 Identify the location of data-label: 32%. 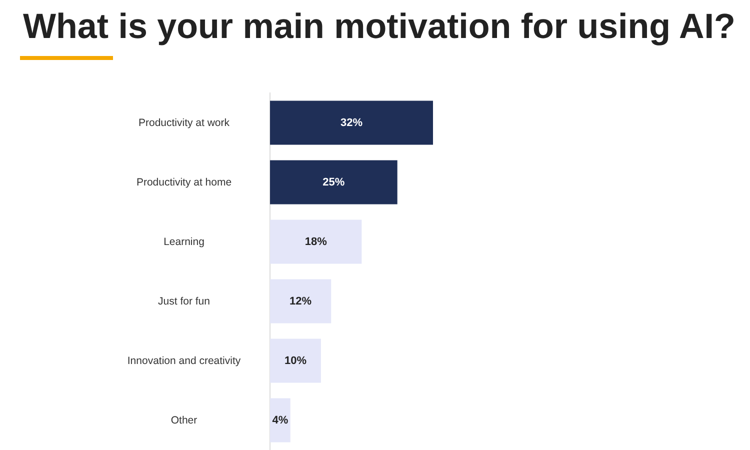
(351, 122).